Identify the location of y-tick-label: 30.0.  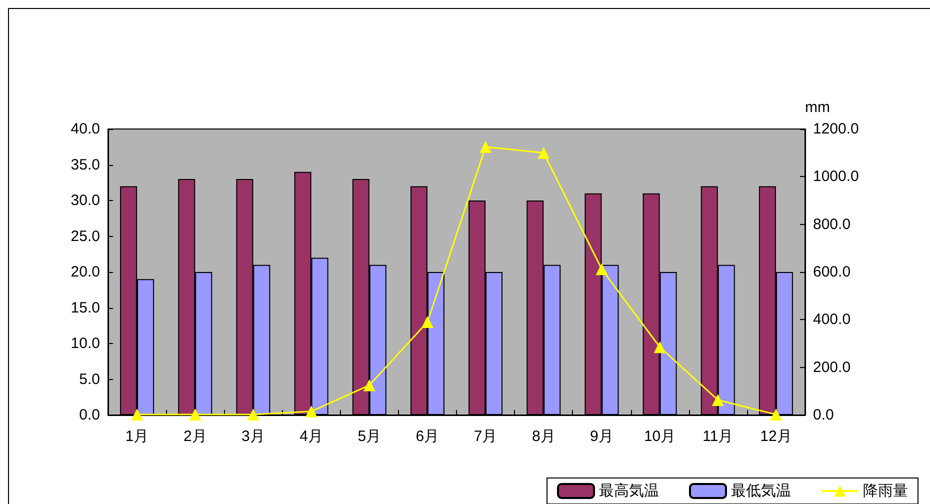
(85, 200).